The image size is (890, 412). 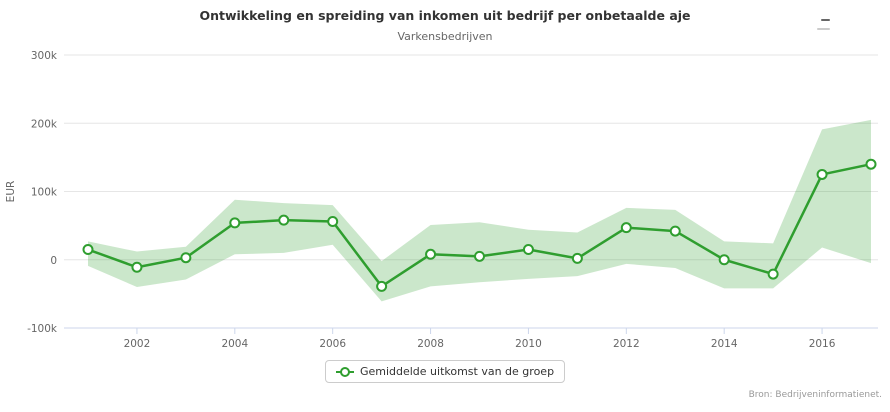 I want to click on chart-subtitle: Varkensbedrijven, so click(x=445, y=36).